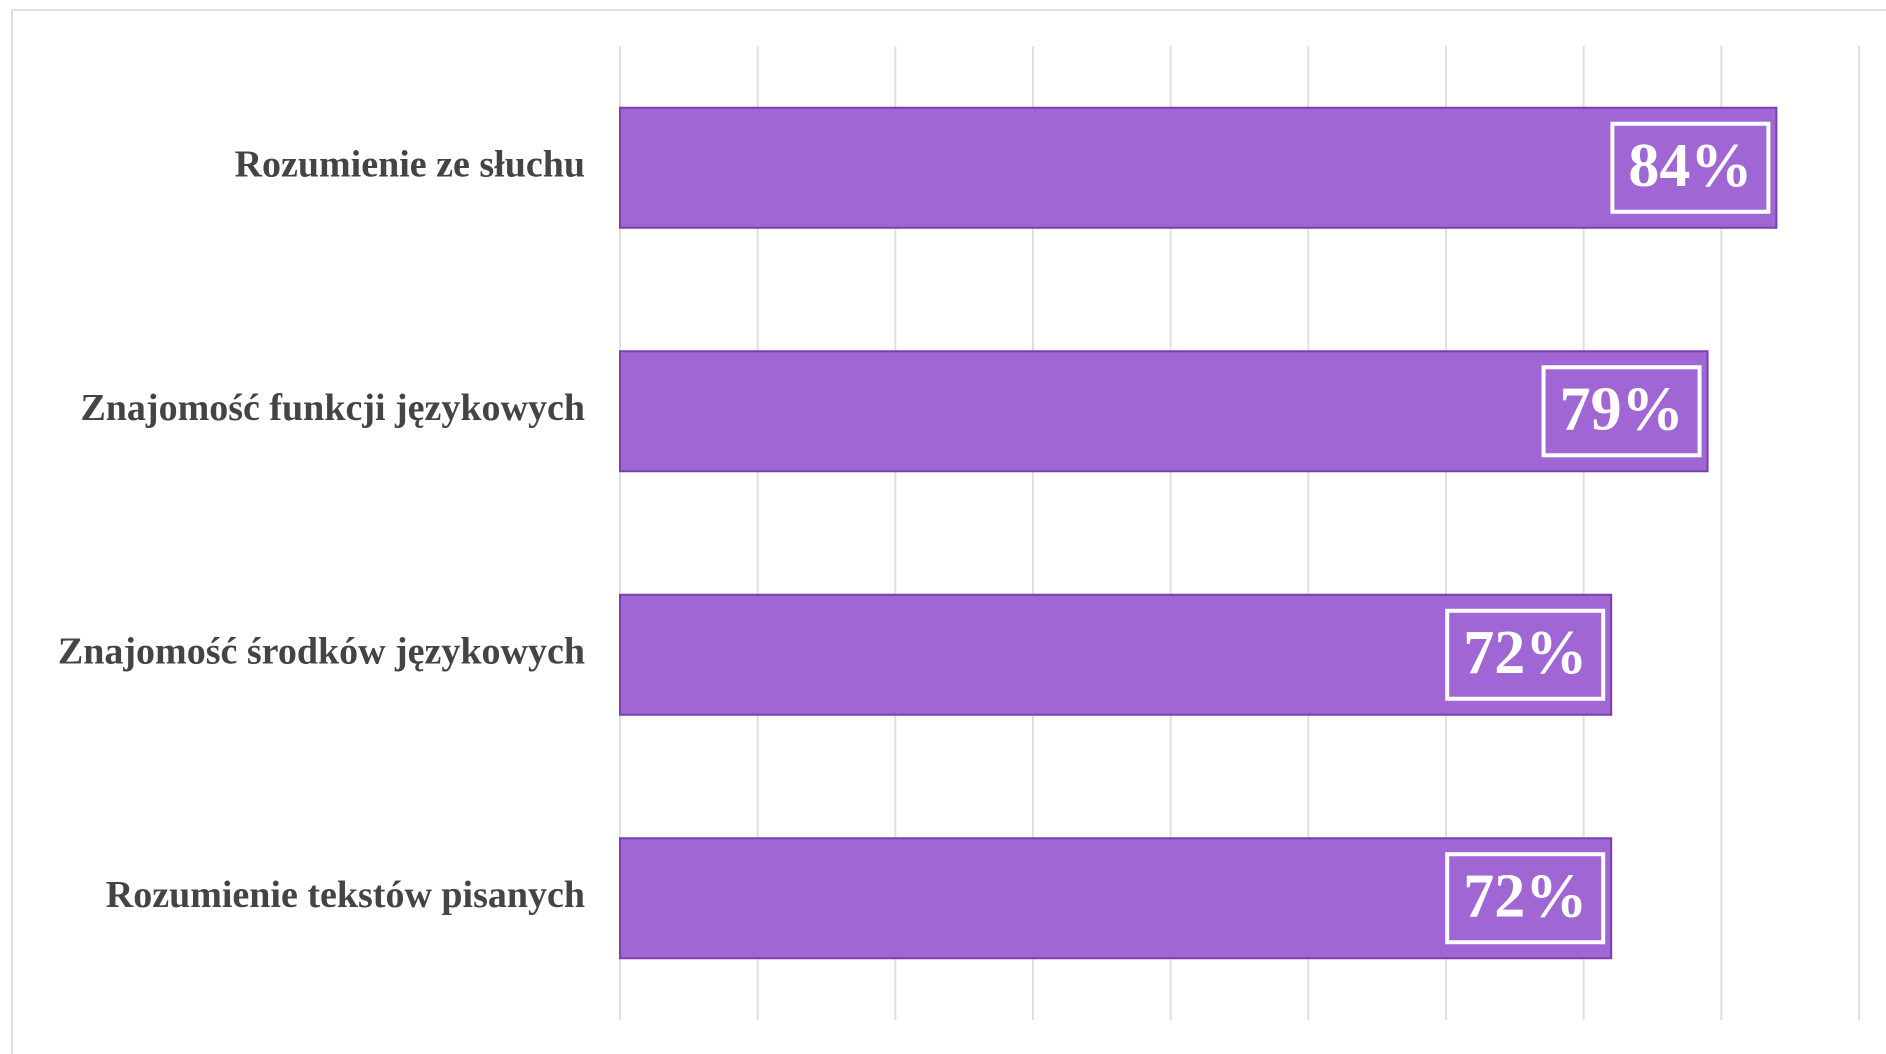  I want to click on value-label: 84%, so click(1690, 166).